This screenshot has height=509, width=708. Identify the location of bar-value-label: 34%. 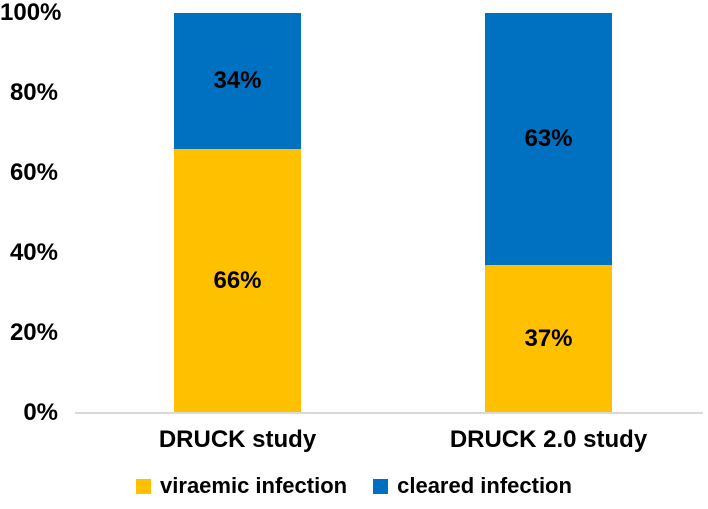
(237, 80).